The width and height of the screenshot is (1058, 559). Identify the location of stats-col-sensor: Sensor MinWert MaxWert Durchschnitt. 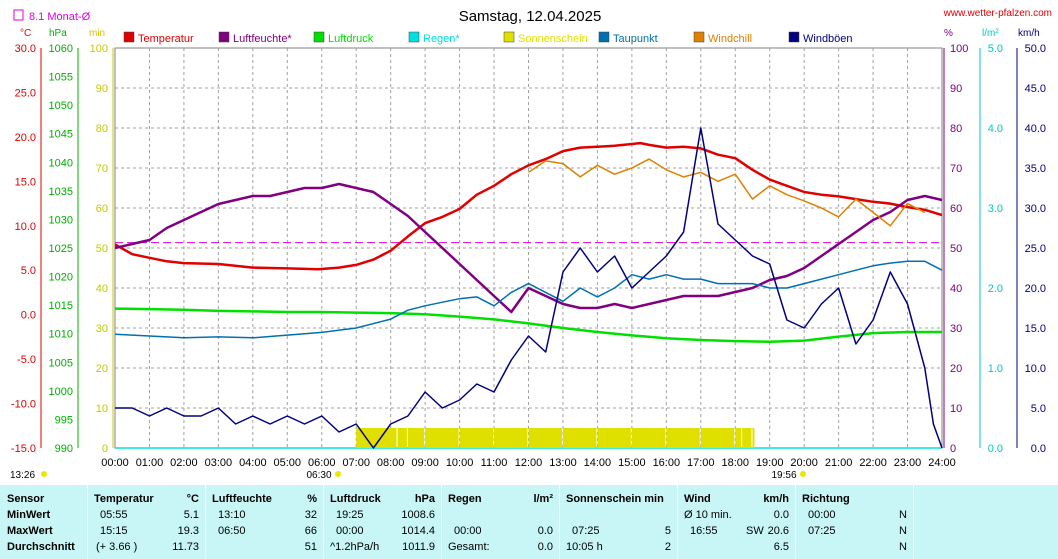
(44, 522).